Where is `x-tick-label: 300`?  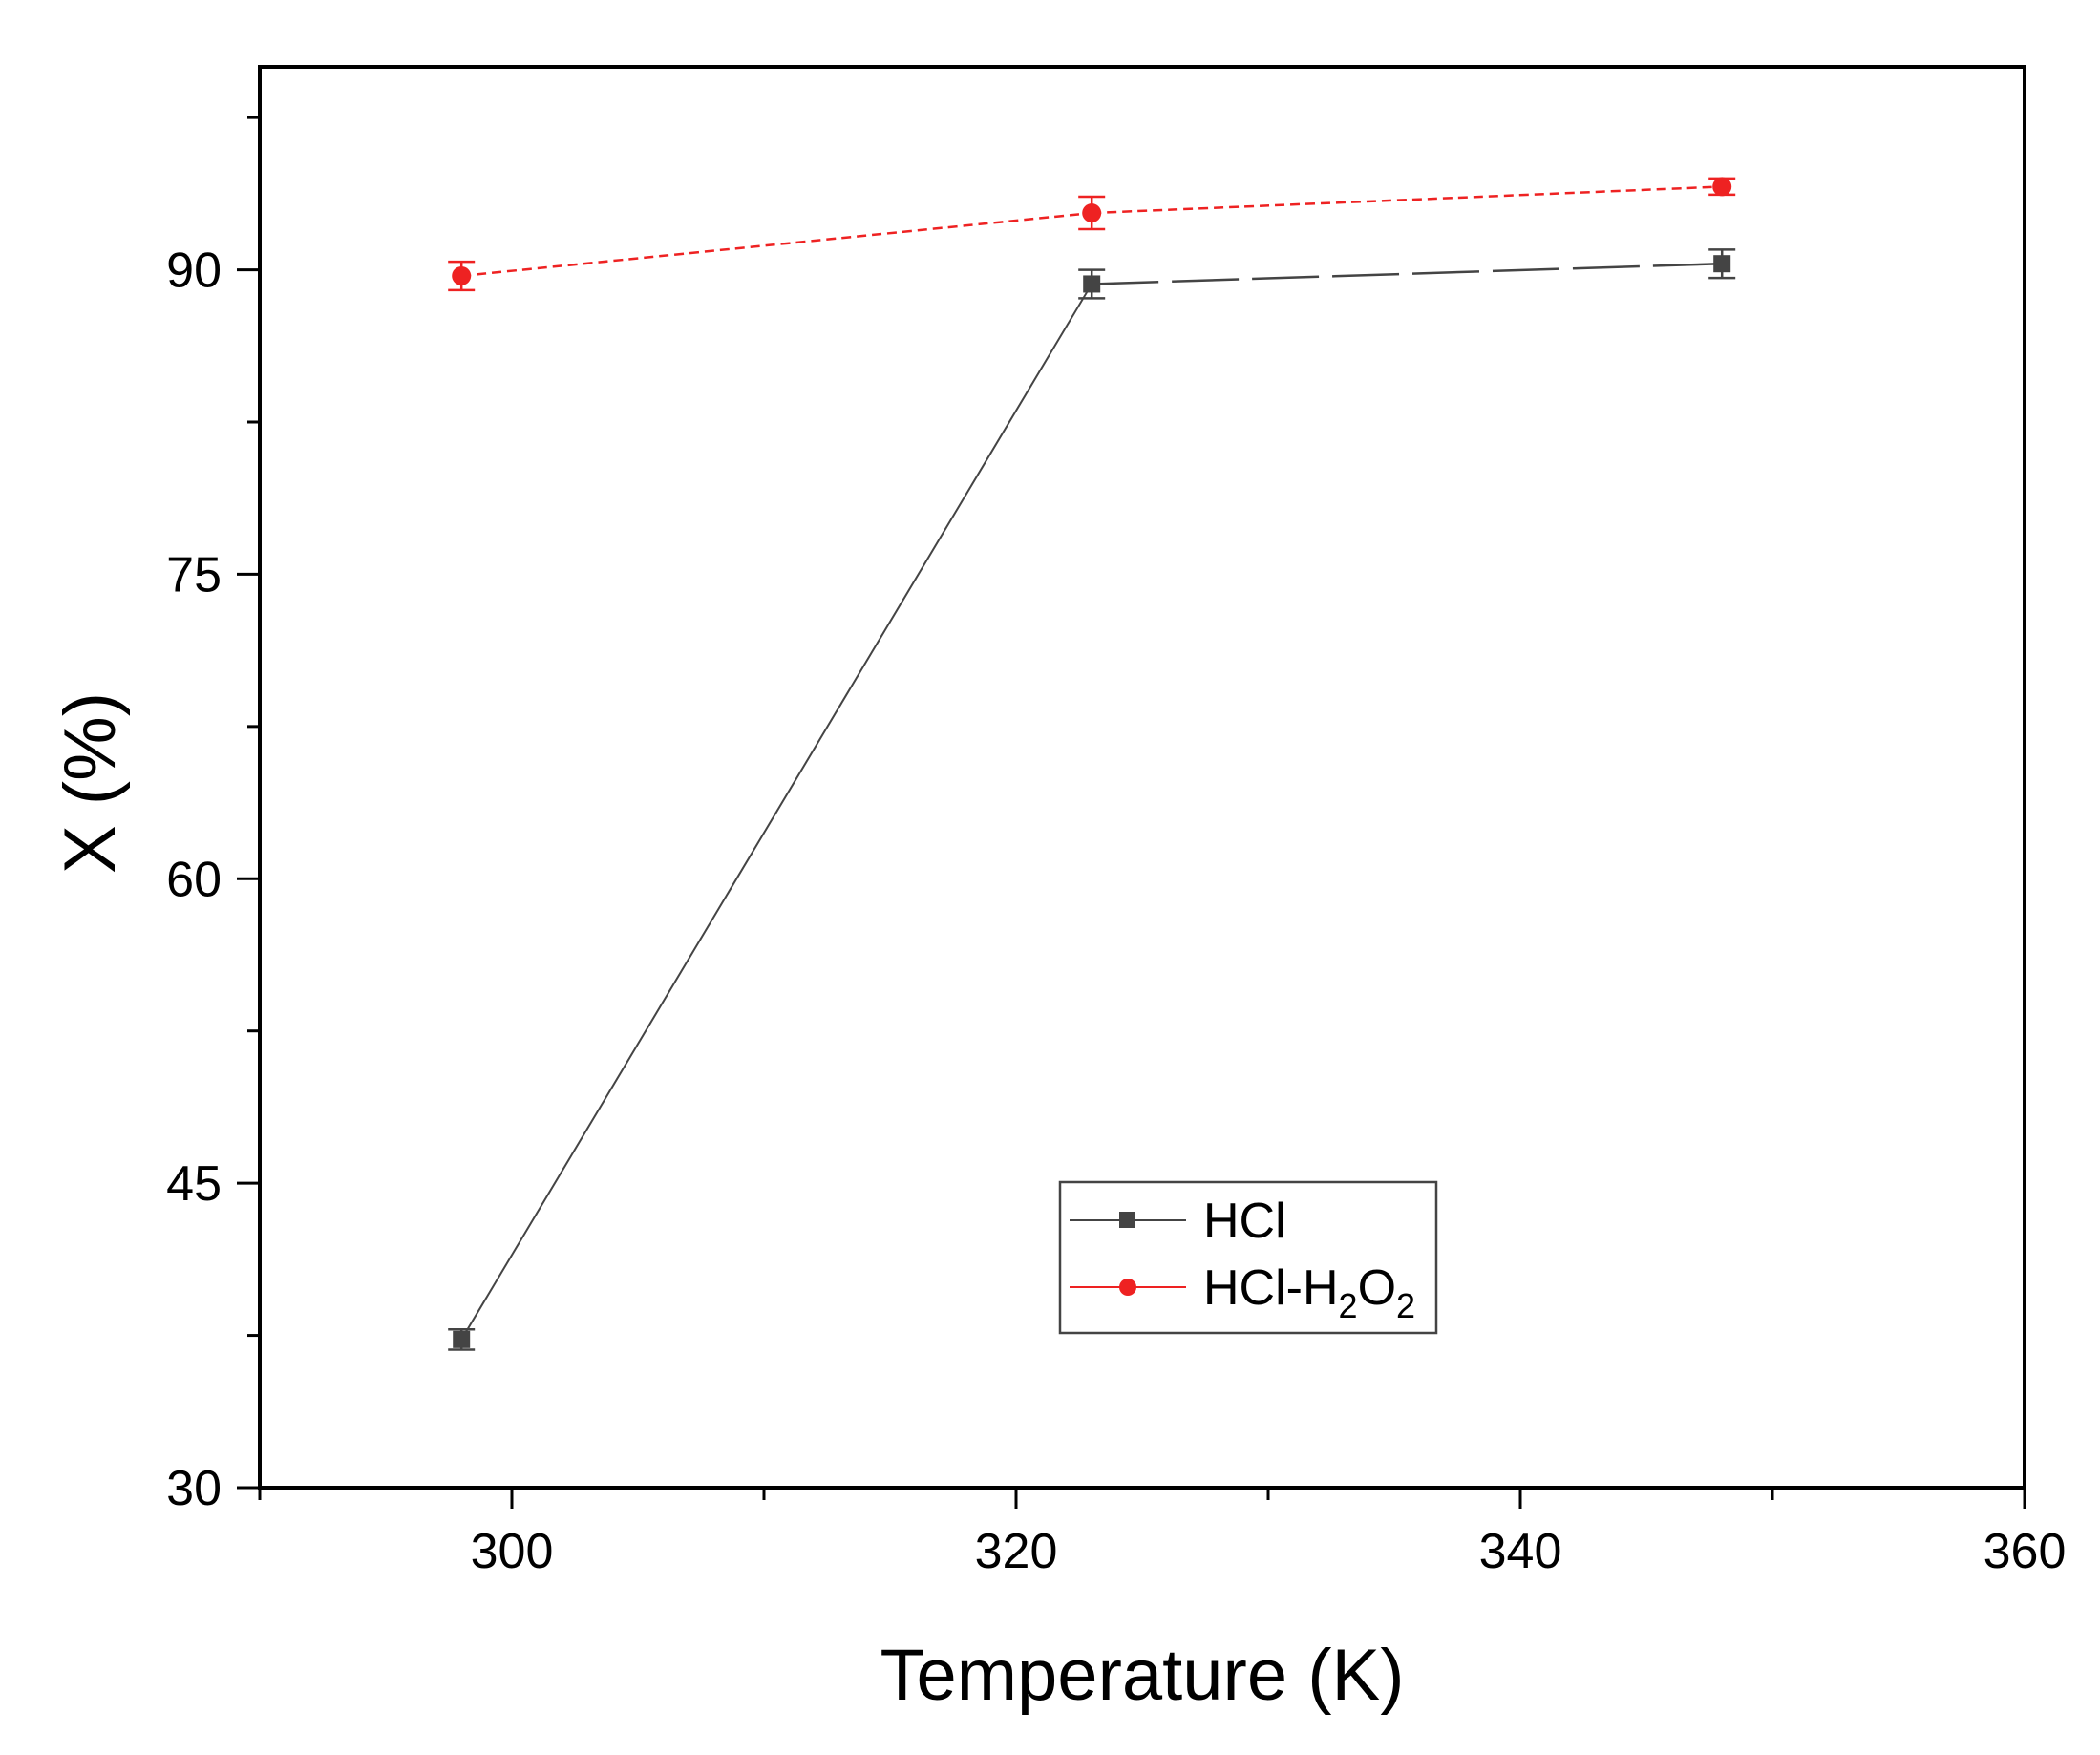 x-tick-label: 300 is located at coordinates (512, 1551).